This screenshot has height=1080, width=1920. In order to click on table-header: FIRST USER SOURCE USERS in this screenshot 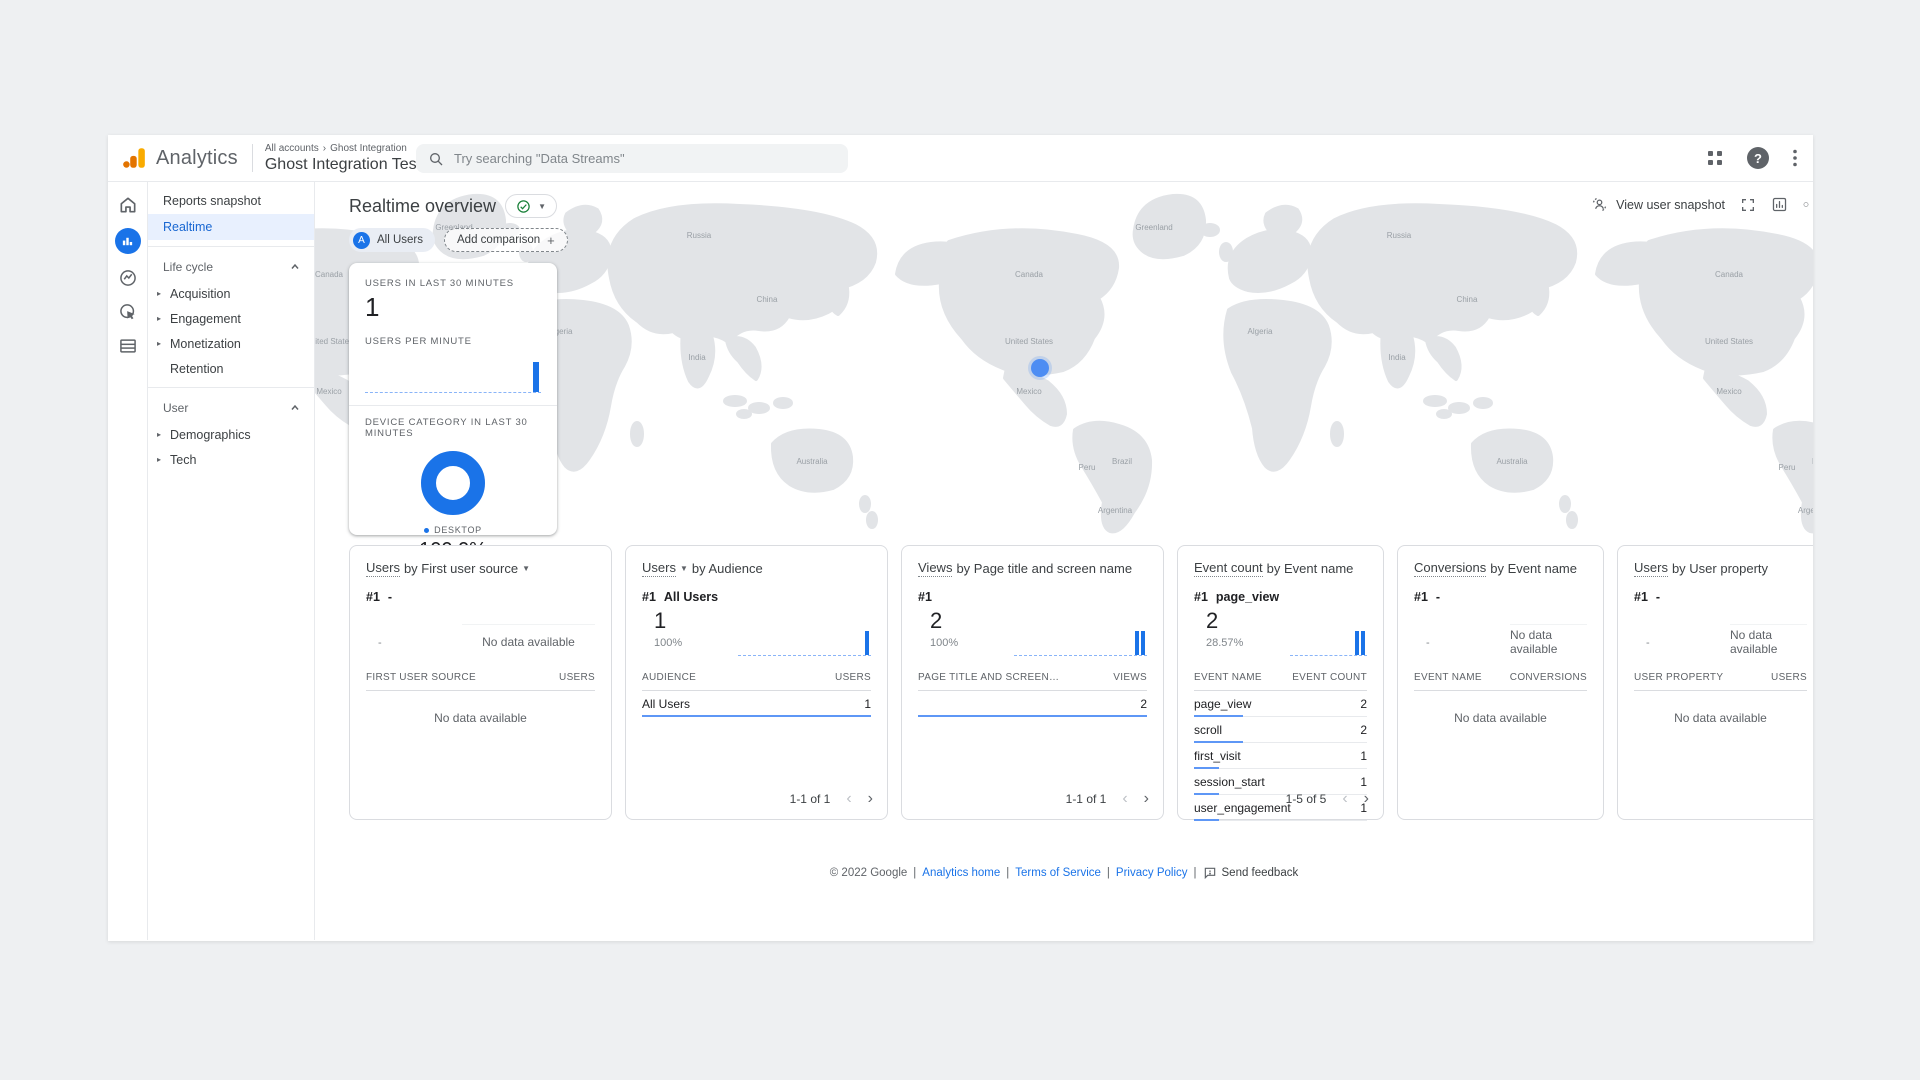, I will do `click(480, 681)`.